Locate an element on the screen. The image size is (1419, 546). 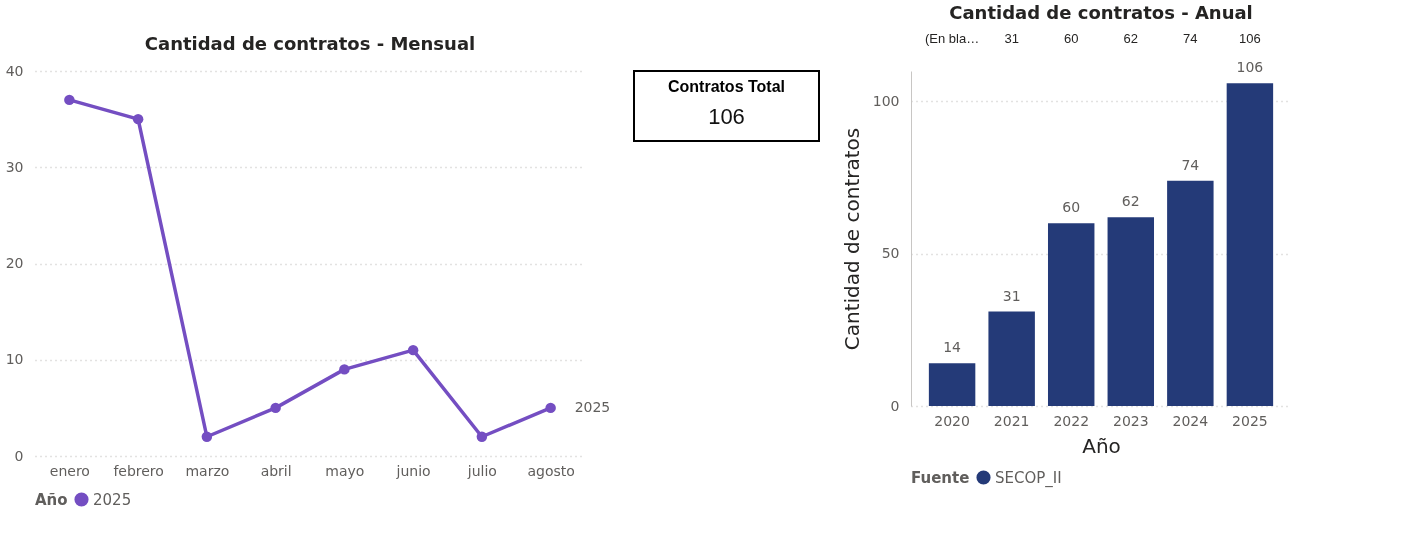
y-axis-title: Cantidad de contratos is located at coordinates (851, 239).